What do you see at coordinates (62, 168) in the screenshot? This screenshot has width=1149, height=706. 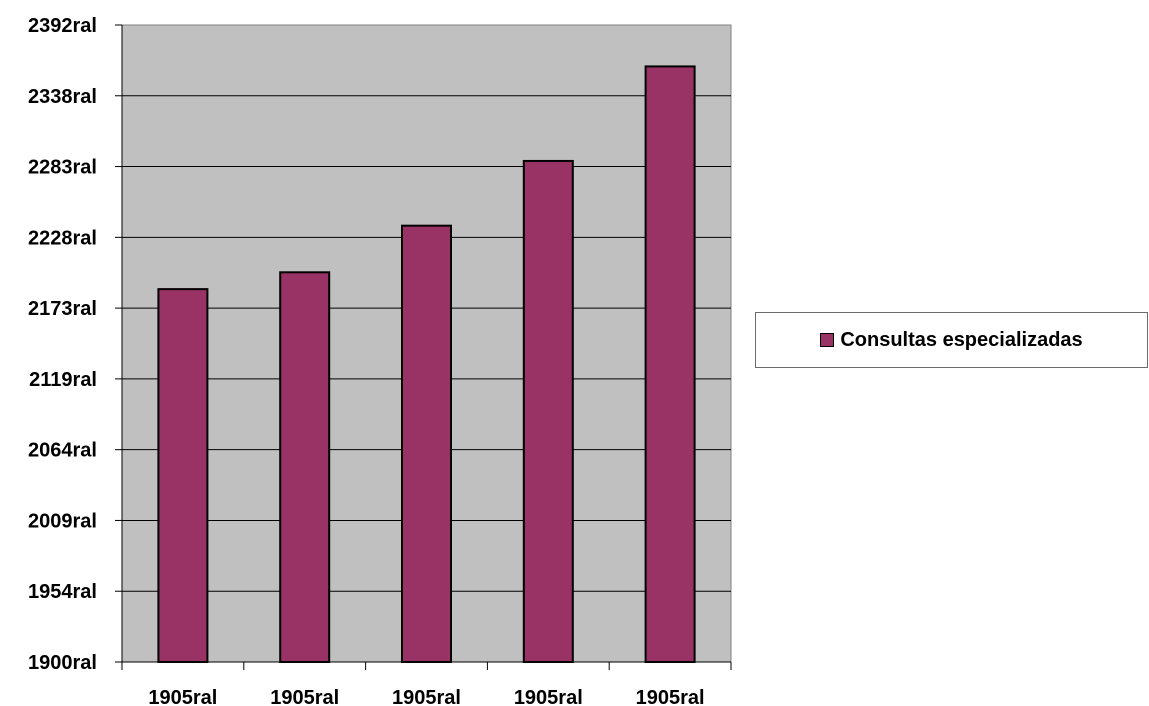 I see `y-tick-label: 2283ral` at bounding box center [62, 168].